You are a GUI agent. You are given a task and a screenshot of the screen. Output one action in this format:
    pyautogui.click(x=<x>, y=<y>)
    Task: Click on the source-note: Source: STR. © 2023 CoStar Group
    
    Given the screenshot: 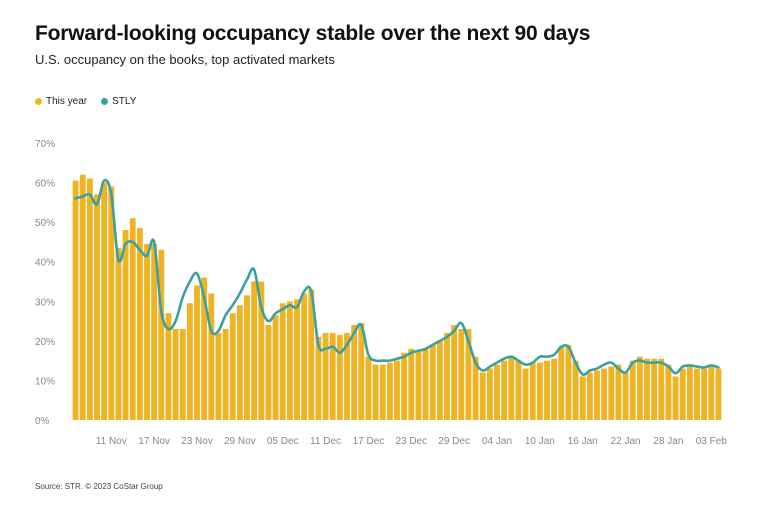 What is the action you would take?
    pyautogui.click(x=99, y=486)
    